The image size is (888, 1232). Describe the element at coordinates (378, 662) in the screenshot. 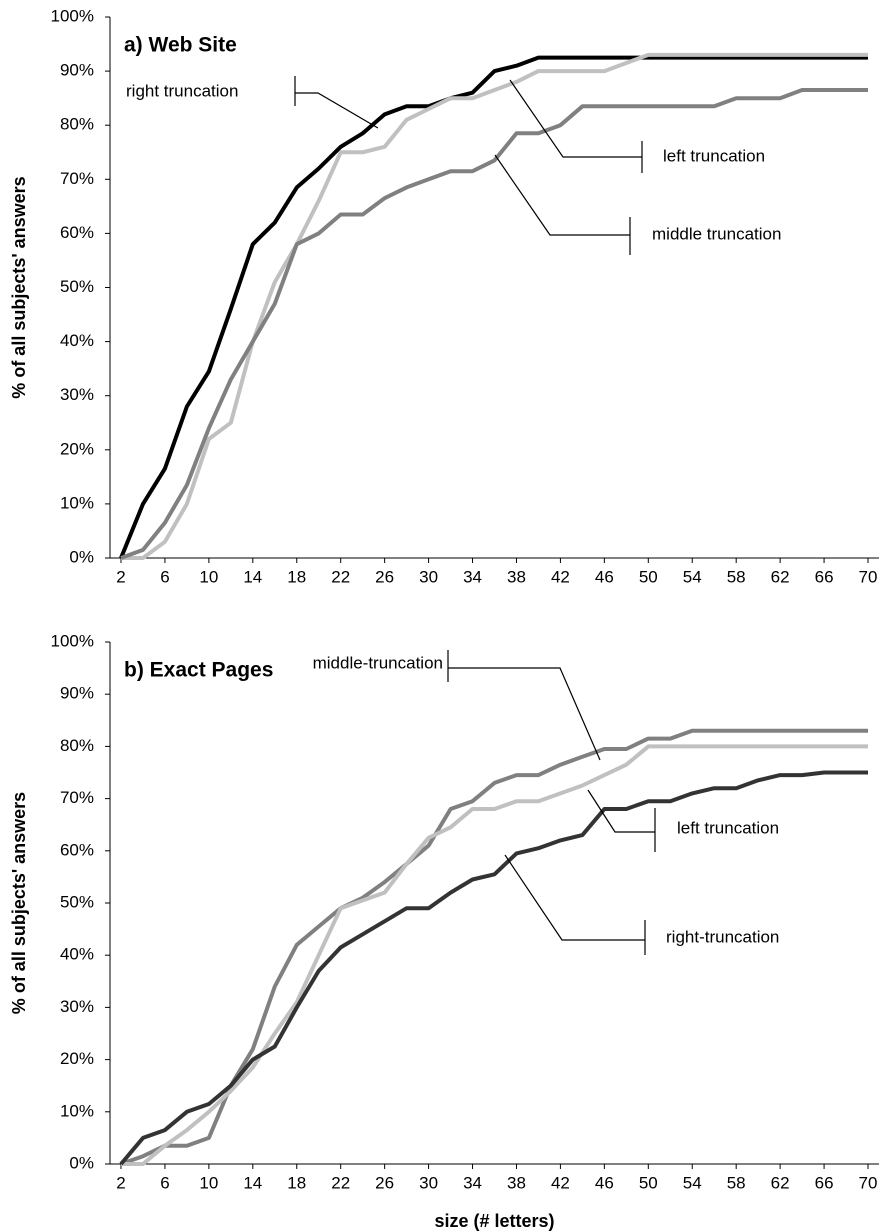

I see `series-label: middle-truncation` at that location.